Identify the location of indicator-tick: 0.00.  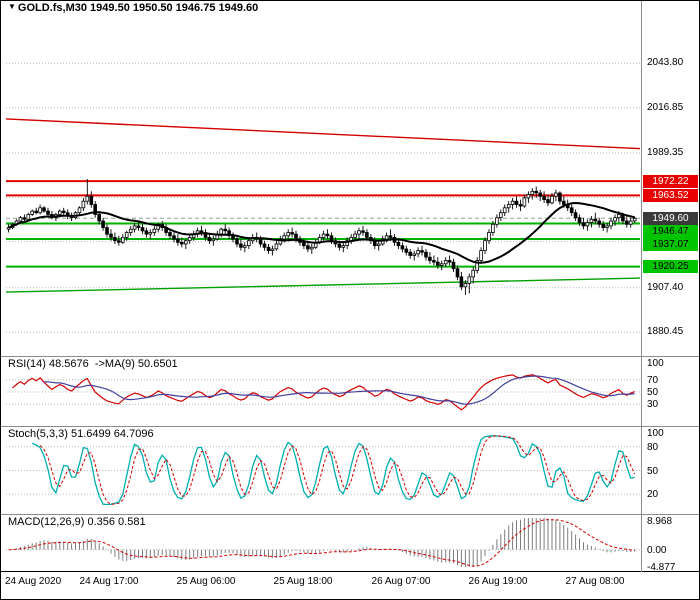
(657, 550).